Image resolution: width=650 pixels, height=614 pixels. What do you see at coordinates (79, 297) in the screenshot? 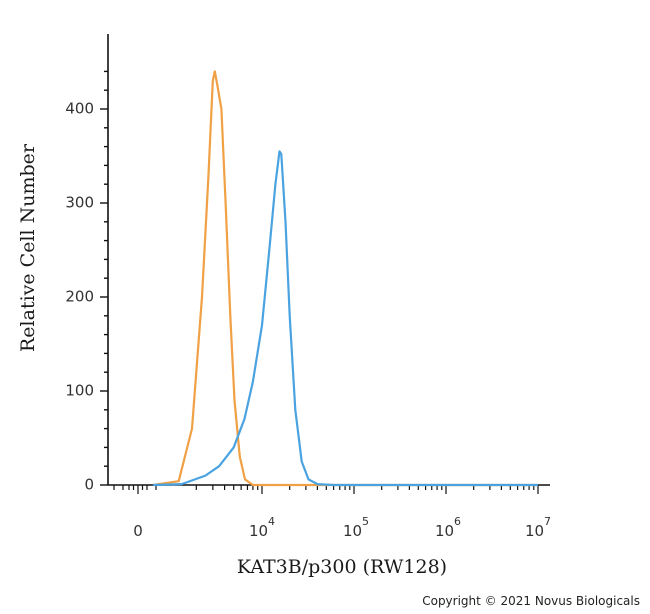
I see `y-tick-label: 200` at bounding box center [79, 297].